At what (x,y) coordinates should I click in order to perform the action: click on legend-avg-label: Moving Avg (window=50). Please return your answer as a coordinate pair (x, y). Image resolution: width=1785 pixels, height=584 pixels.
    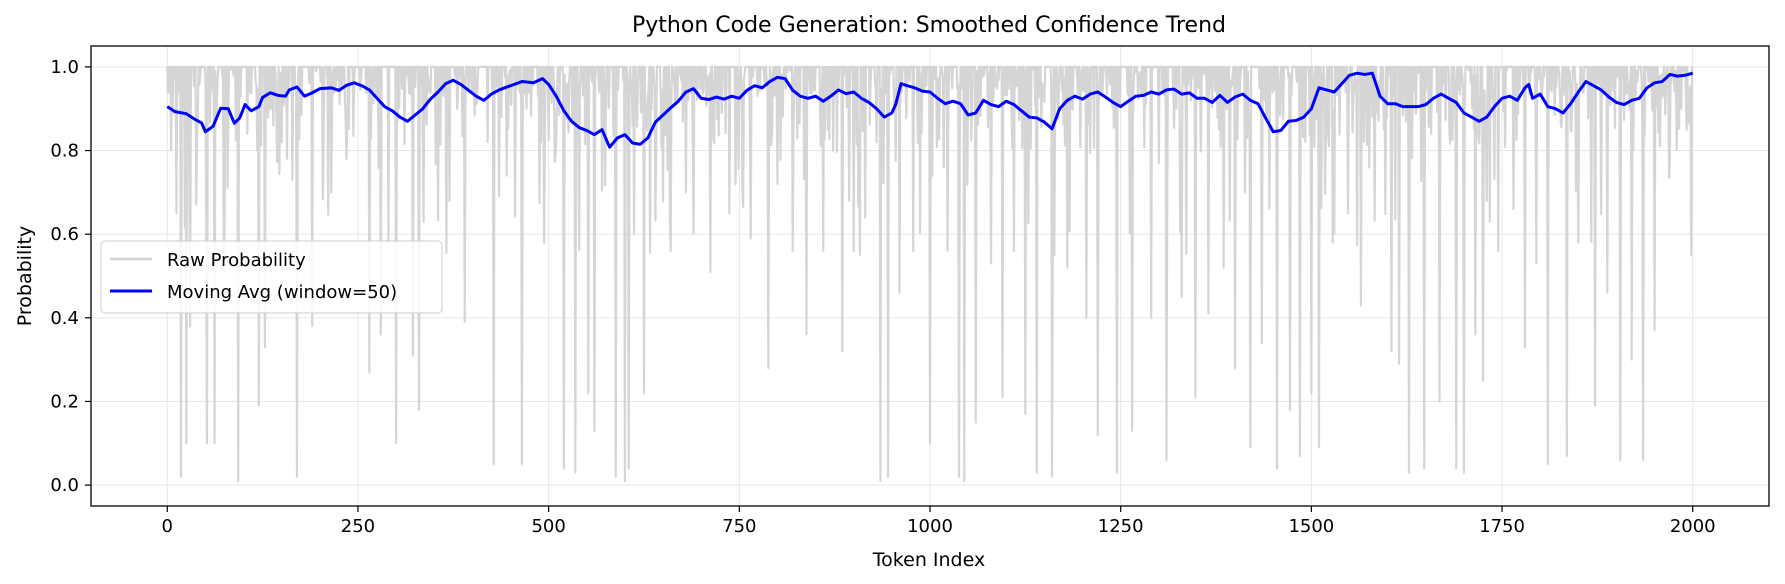
    Looking at the image, I should click on (282, 292).